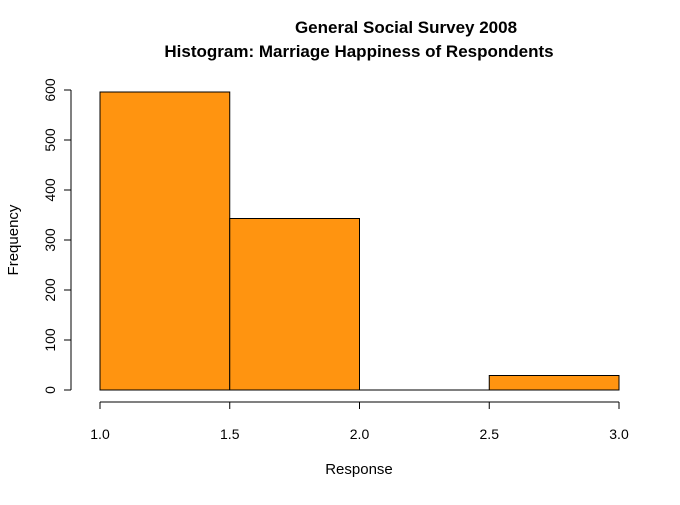  Describe the element at coordinates (359, 469) in the screenshot. I see `x-axis-label: Response` at that location.